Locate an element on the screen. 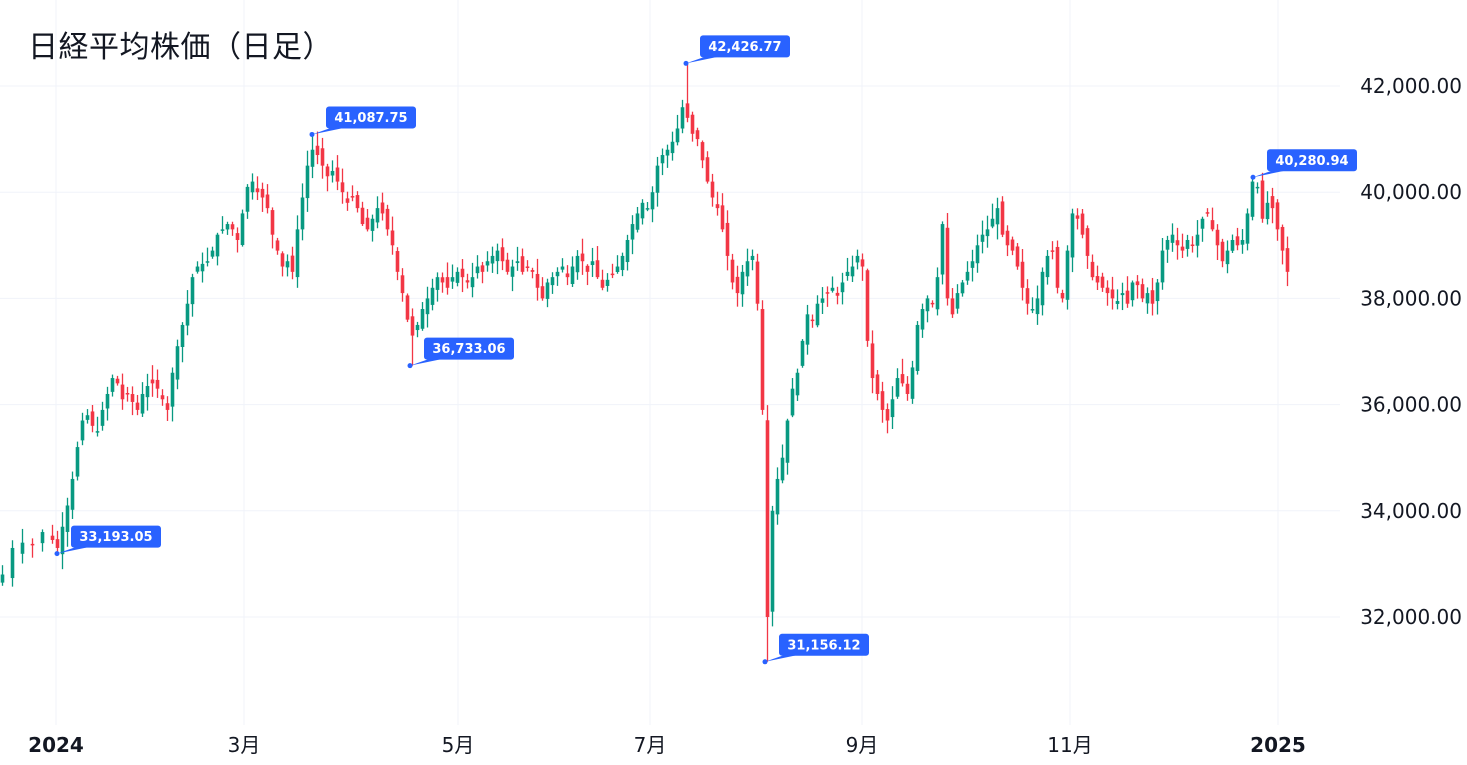 This screenshot has width=1467, height=765. y-tick-label: 38,000.00 is located at coordinates (1411, 298).